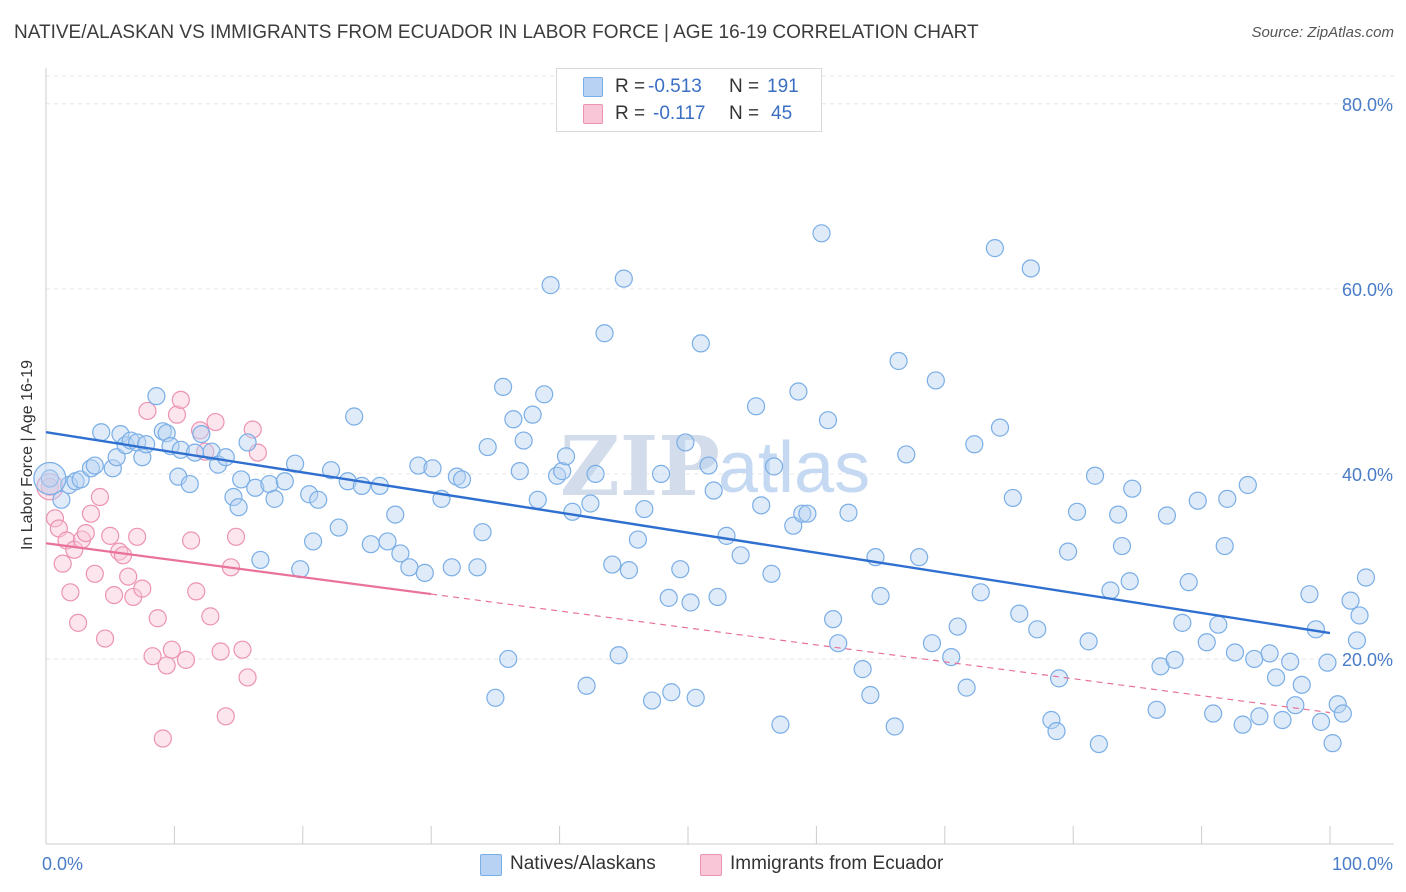 The image size is (1406, 892). I want to click on r-value: -0.513, so click(675, 86).